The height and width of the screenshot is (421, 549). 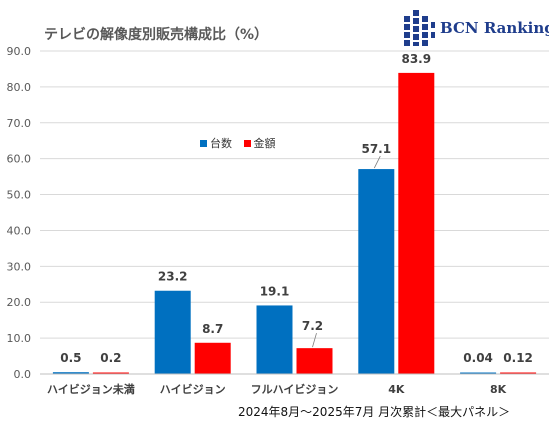 What do you see at coordinates (110, 358) in the screenshot?
I see `data-label: 0.2` at bounding box center [110, 358].